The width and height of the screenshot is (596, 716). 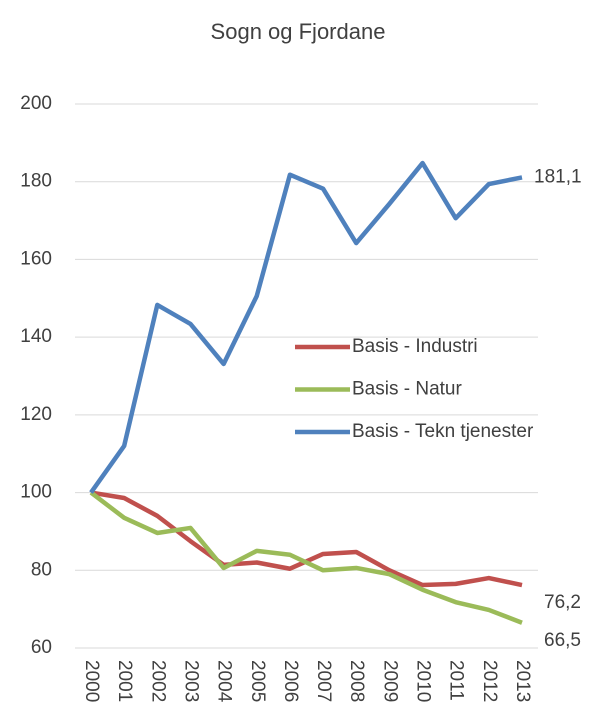 What do you see at coordinates (124, 681) in the screenshot?
I see `x-tick-label: 2001` at bounding box center [124, 681].